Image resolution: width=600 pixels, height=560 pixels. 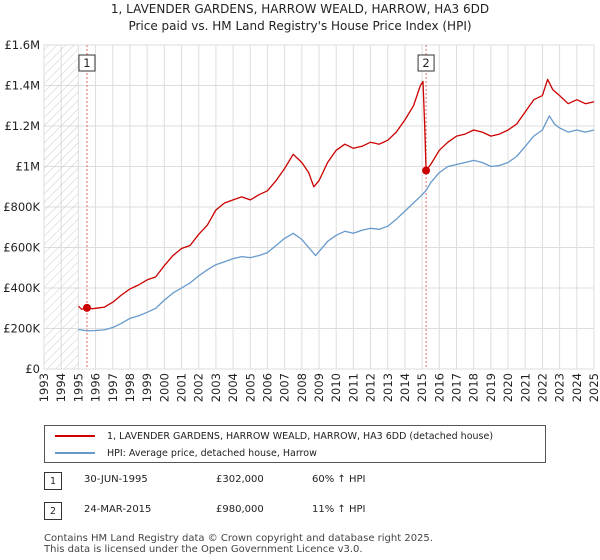 I want to click on sale-price: £980,000, so click(x=240, y=509).